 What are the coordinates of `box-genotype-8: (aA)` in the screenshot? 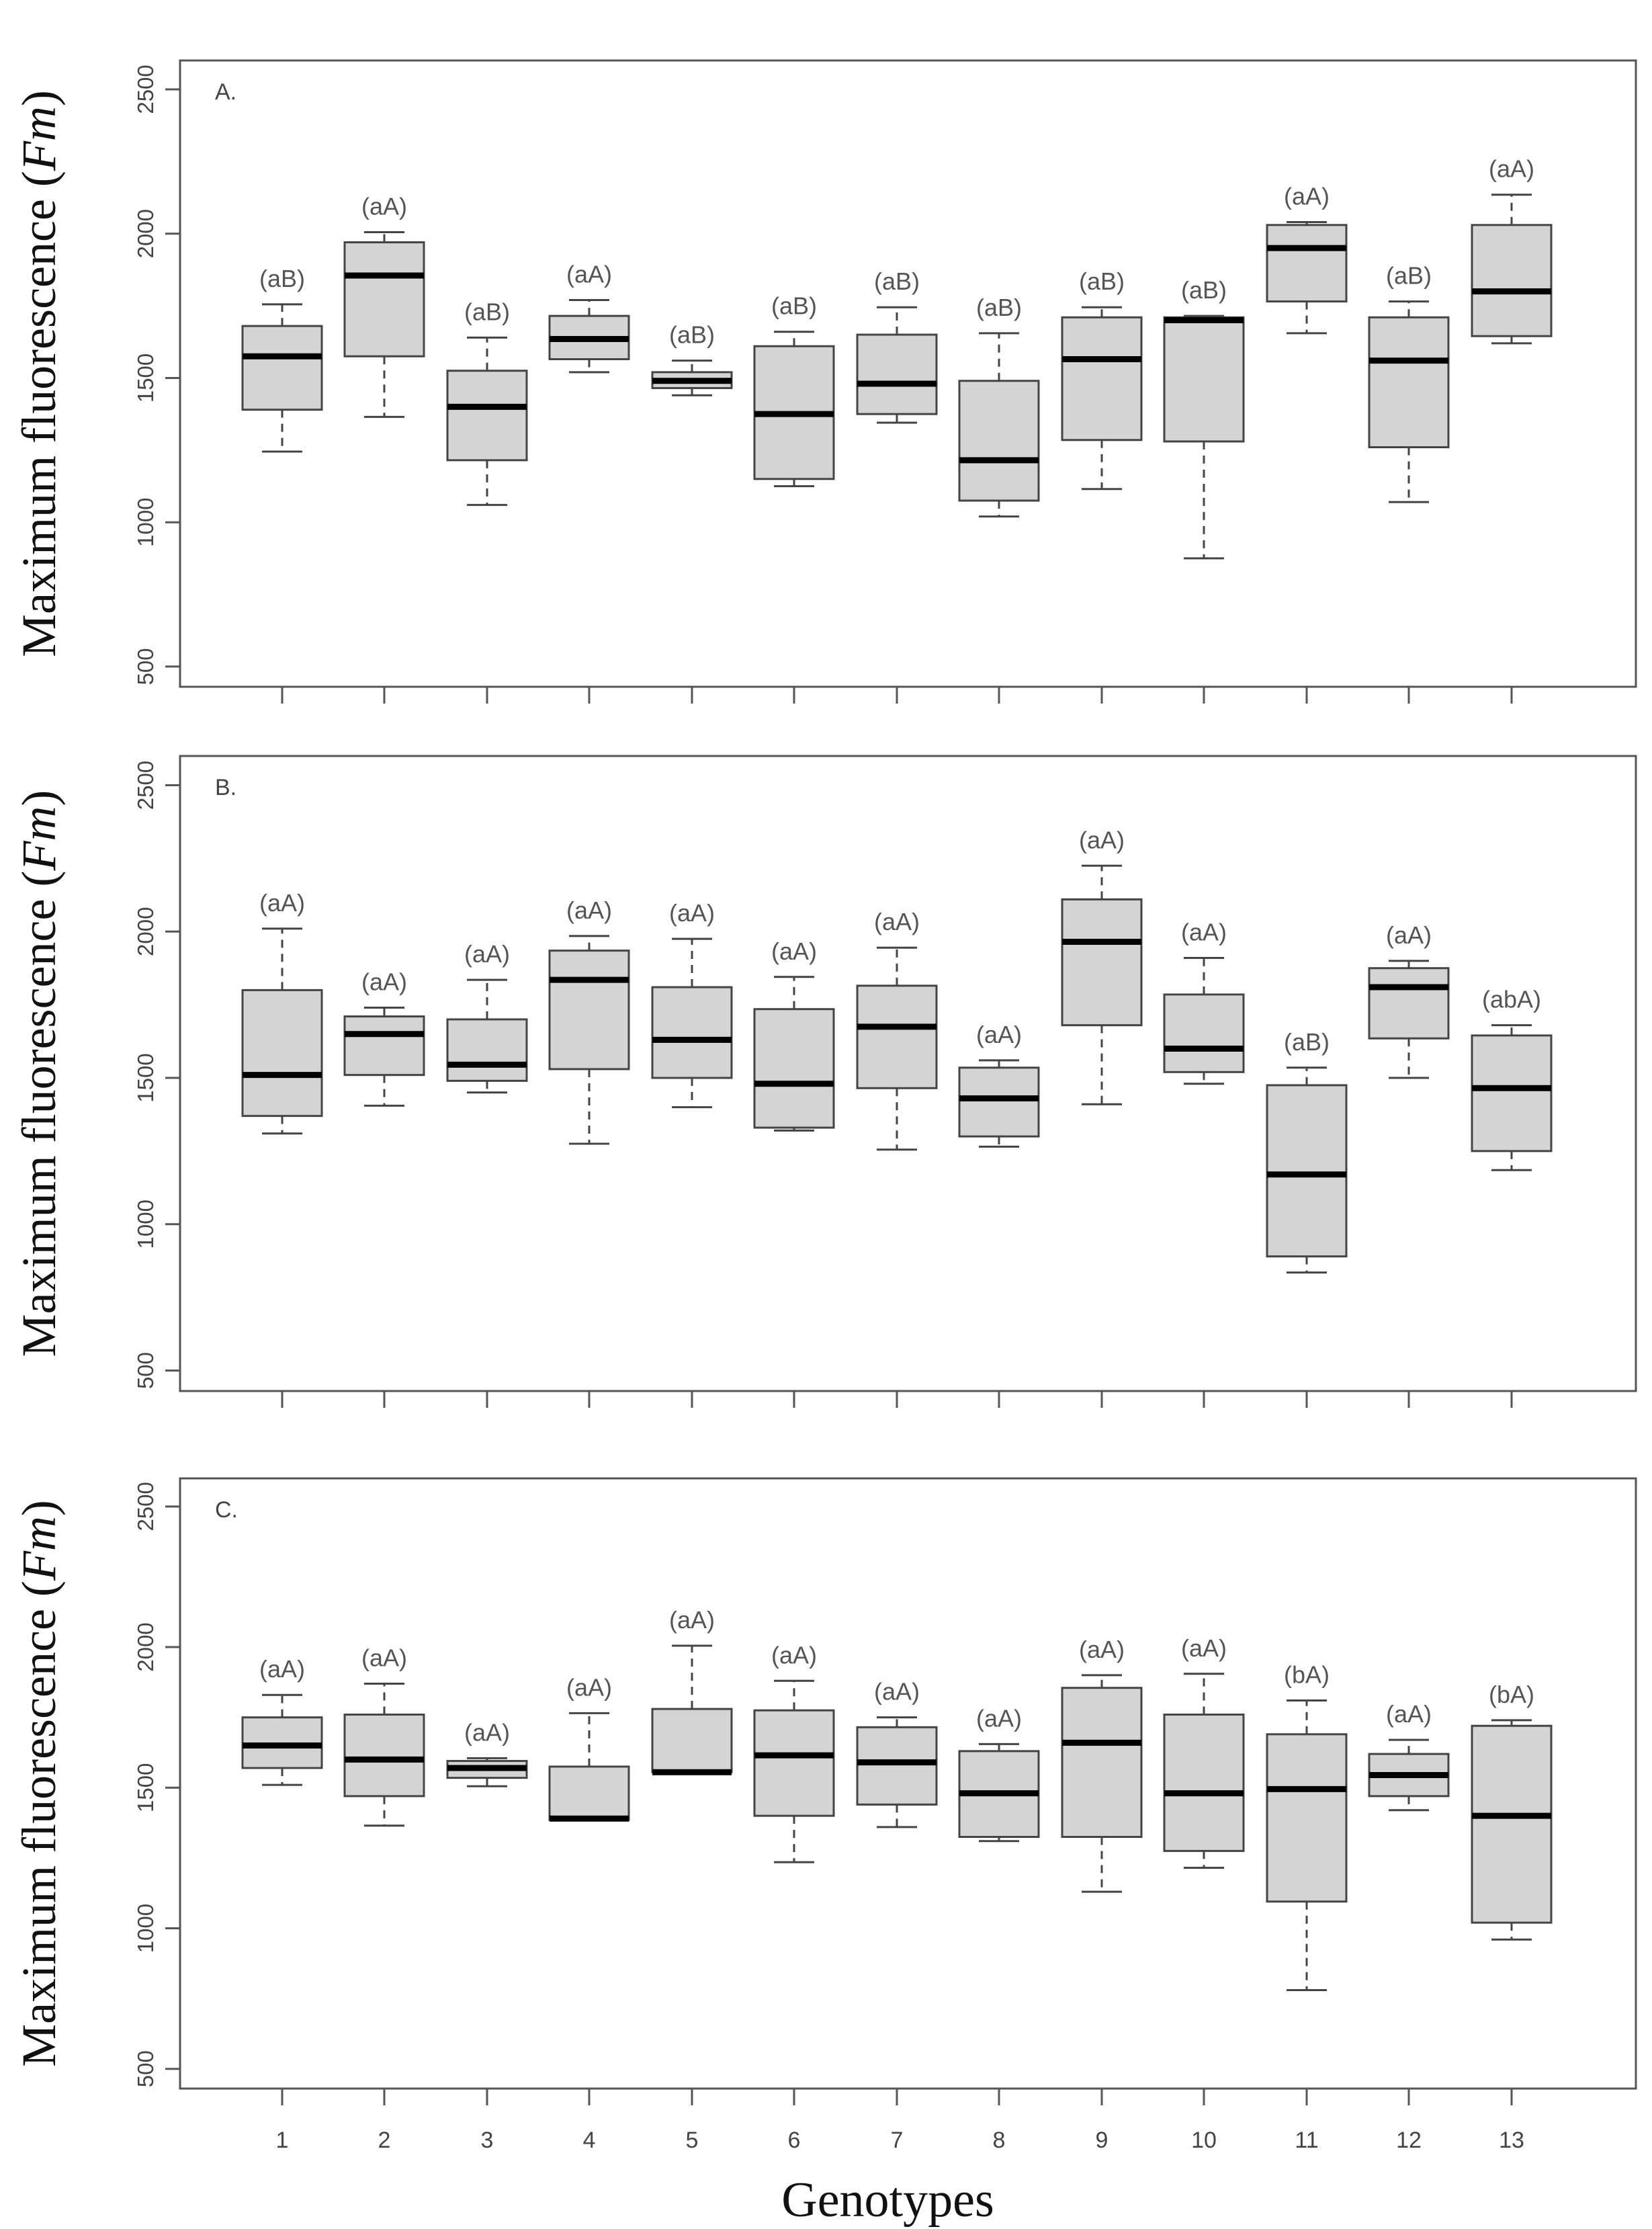 It's located at (999, 1084).